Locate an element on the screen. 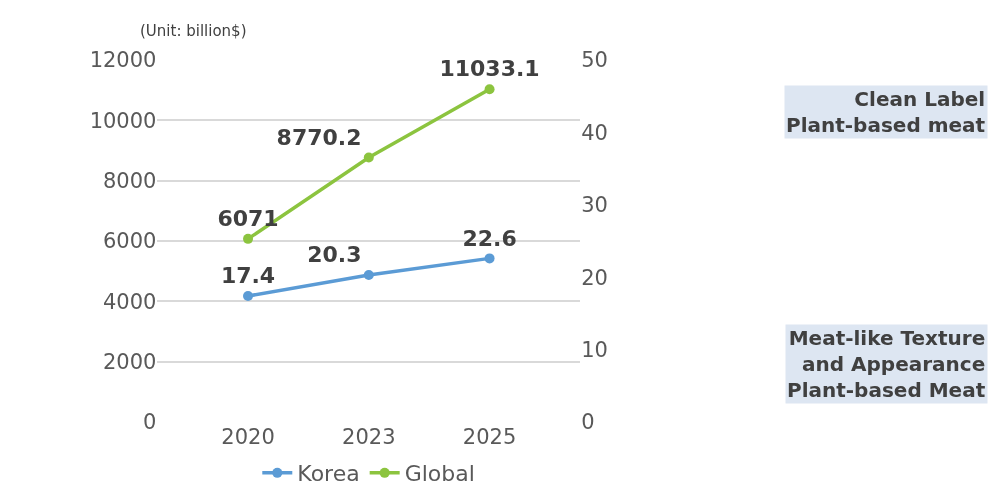 The height and width of the screenshot is (503, 1003). data-label: 22.6 is located at coordinates (489, 238).